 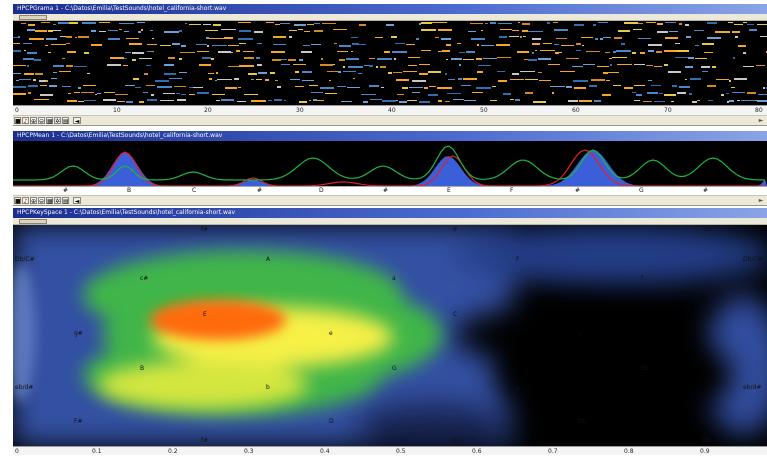 What do you see at coordinates (707, 314) in the screenshot?
I see `key-label: Ab` at bounding box center [707, 314].